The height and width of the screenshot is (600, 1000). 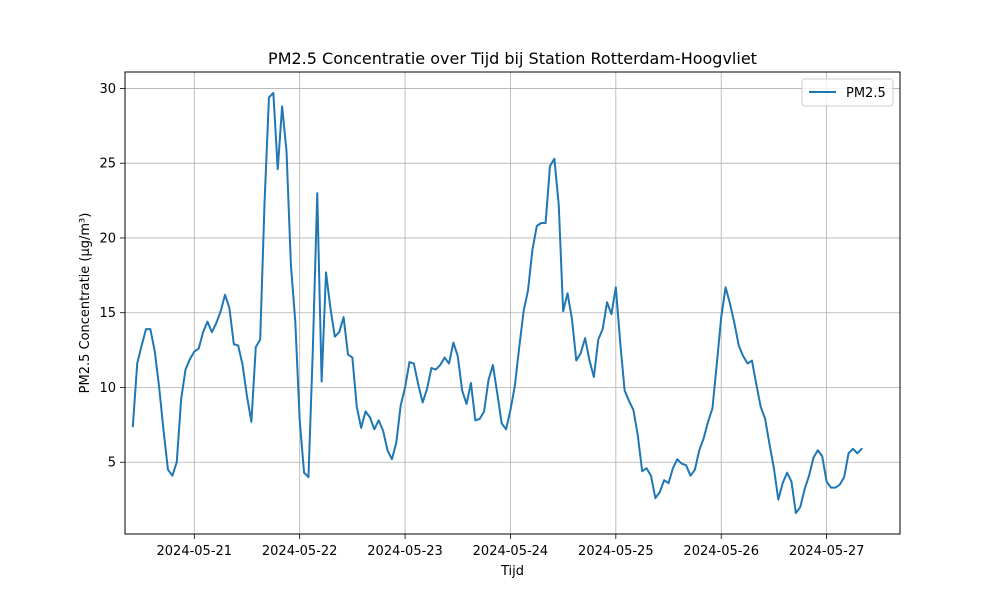 I want to click on y-tick-label: 5, so click(x=112, y=463).